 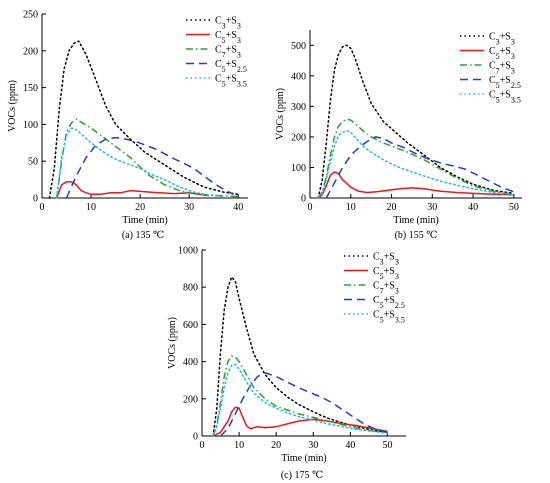 I want to click on y-tick-label: 200, so click(x=30, y=51).